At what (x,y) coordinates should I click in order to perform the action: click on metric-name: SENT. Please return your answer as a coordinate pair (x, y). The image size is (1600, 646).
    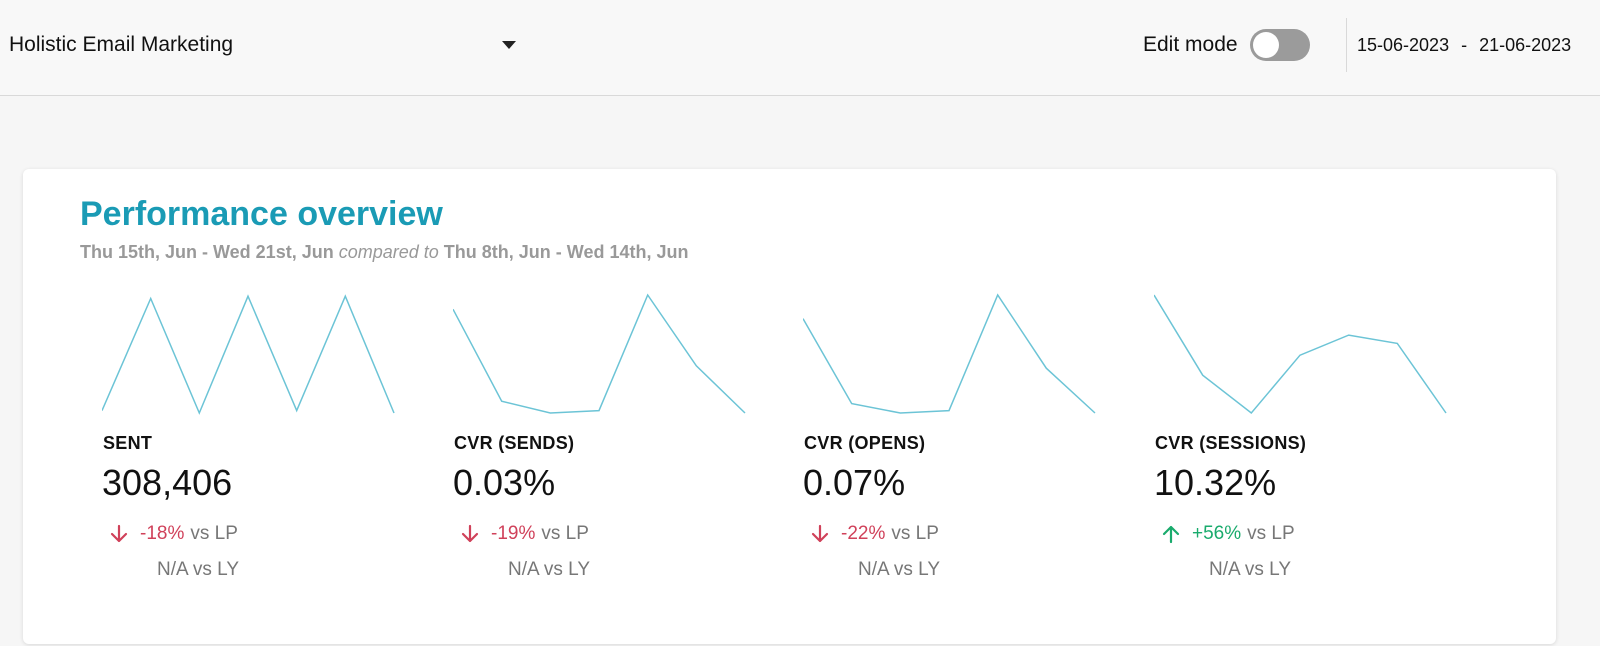
    Looking at the image, I should click on (128, 443).